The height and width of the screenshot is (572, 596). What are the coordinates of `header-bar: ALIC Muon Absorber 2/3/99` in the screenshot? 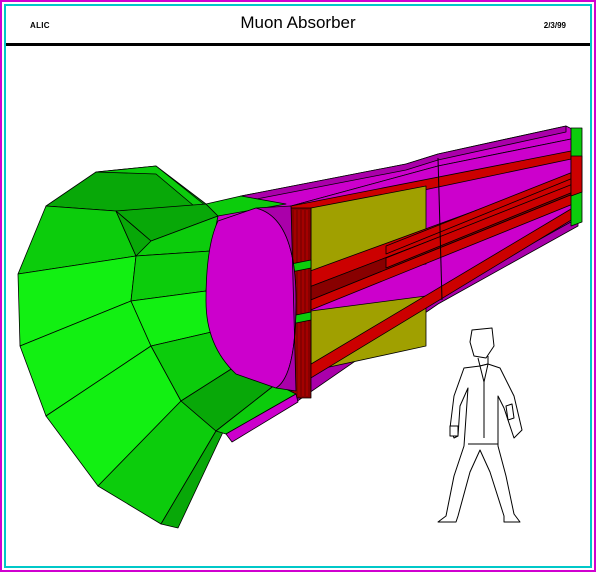 It's located at (298, 26).